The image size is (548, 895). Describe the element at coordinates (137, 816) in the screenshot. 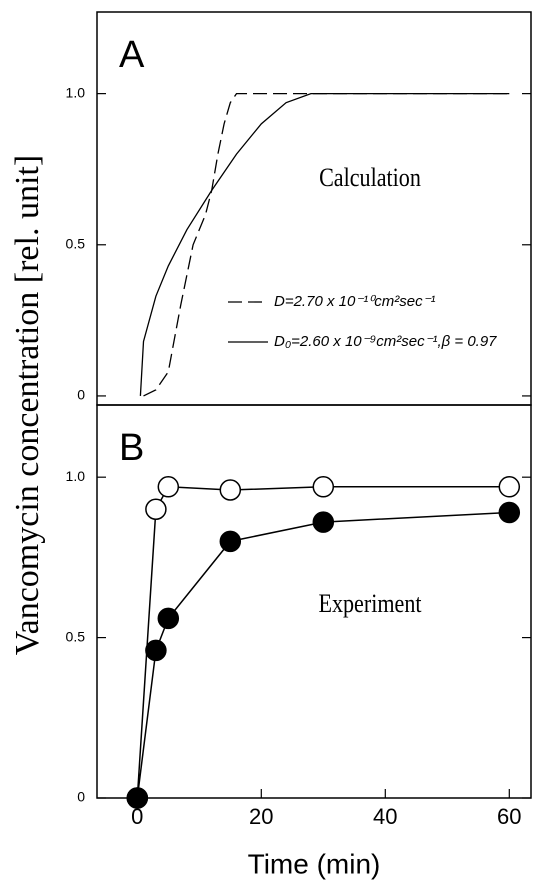

I see `x-tick-label: 0` at that location.